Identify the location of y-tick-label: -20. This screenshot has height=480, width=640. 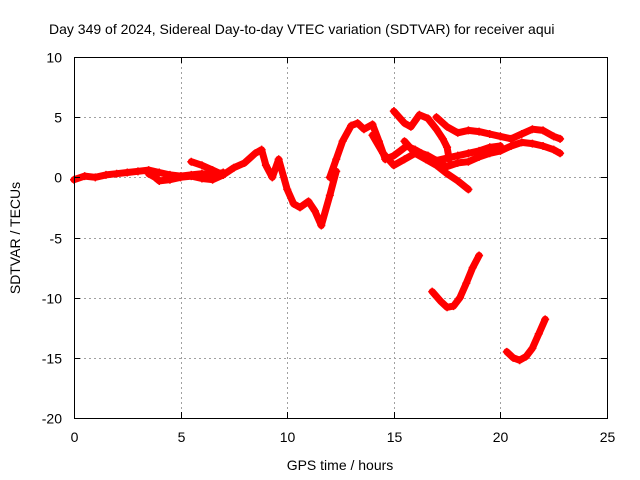
(52, 419).